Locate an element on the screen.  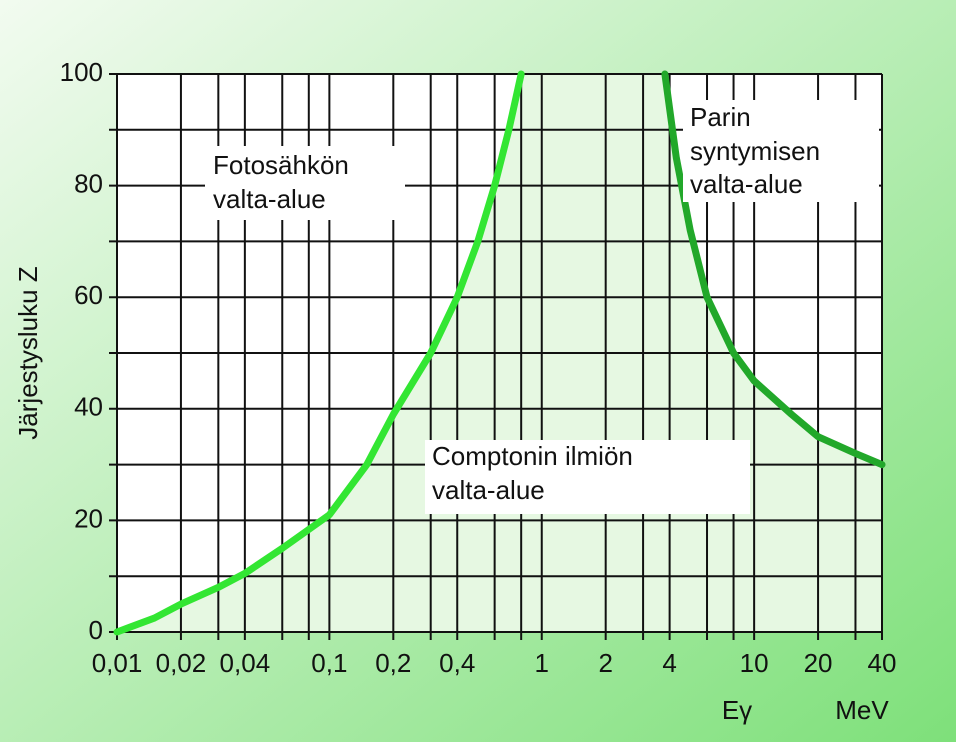
annotation: Fotosähkön is located at coordinates (281, 165).